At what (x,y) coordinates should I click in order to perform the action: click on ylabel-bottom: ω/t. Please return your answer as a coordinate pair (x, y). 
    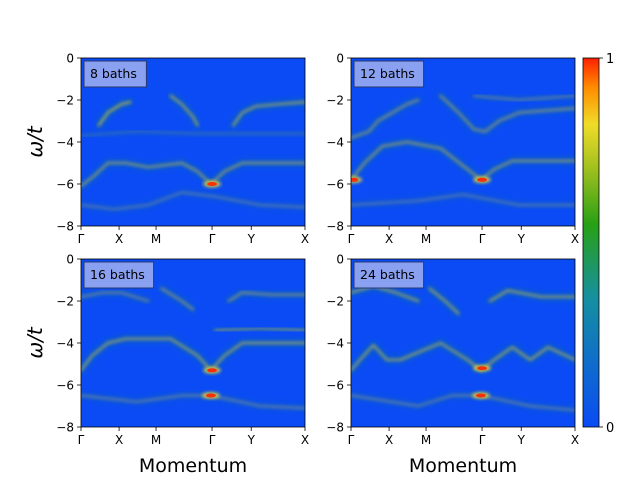
    Looking at the image, I should click on (35, 342).